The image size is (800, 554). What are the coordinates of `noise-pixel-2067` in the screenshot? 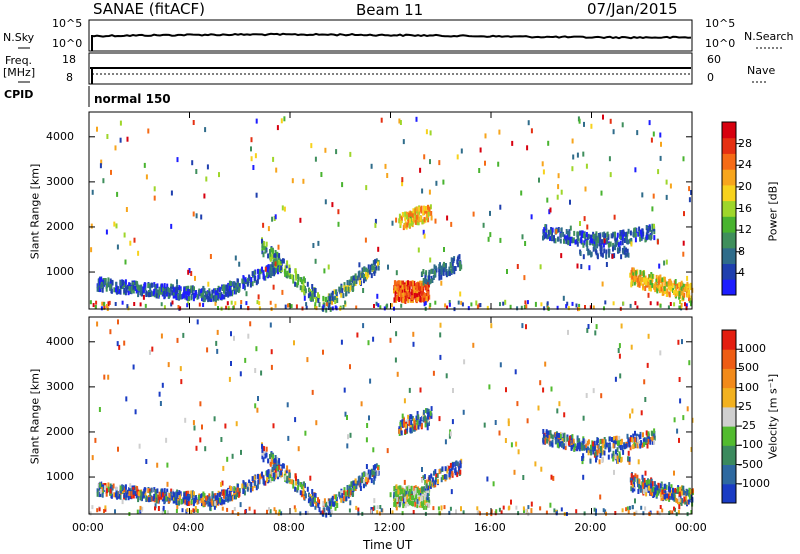 It's located at (126, 399).